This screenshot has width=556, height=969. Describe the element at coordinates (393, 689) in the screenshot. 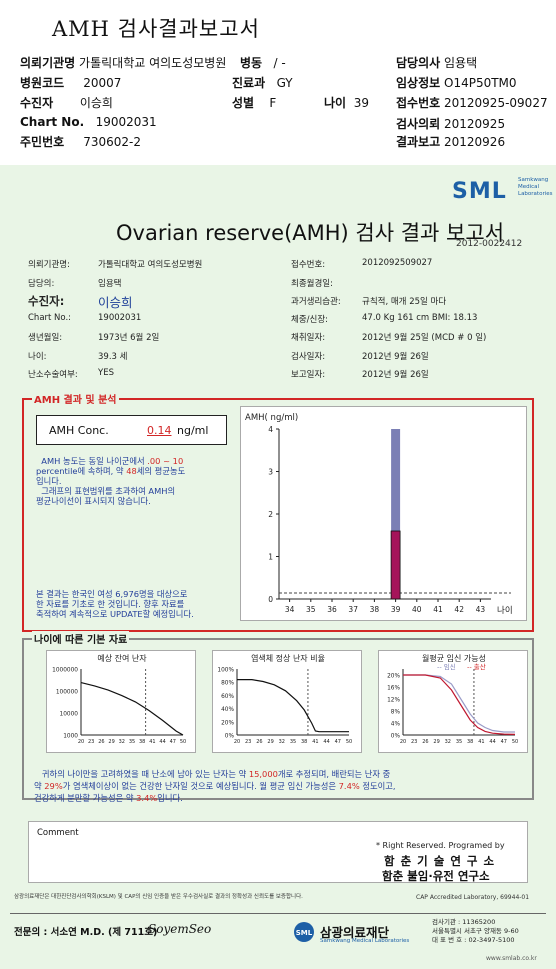

I see `mini-chart-y-tick-label: 16%` at that location.